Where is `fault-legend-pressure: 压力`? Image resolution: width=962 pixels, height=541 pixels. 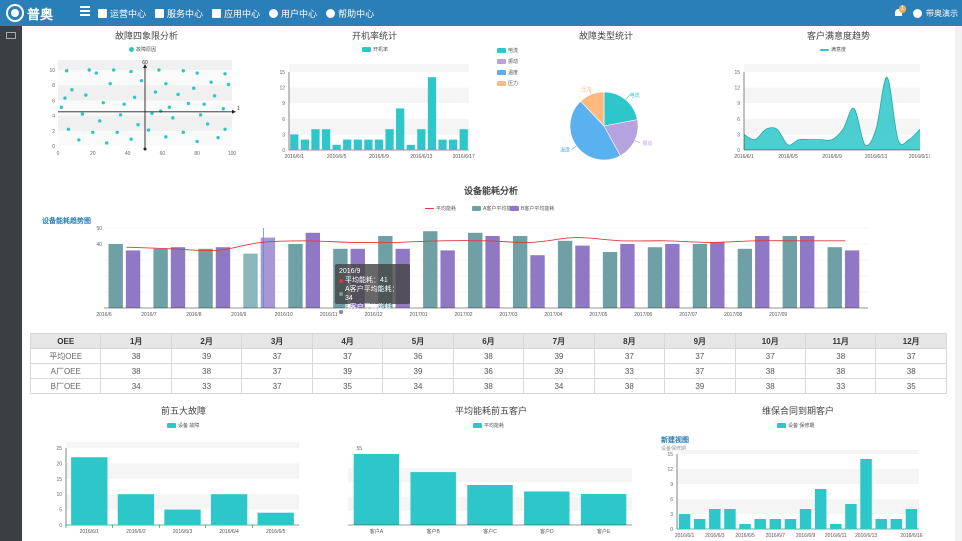
fault-legend-pressure: 压力 is located at coordinates (507, 83).